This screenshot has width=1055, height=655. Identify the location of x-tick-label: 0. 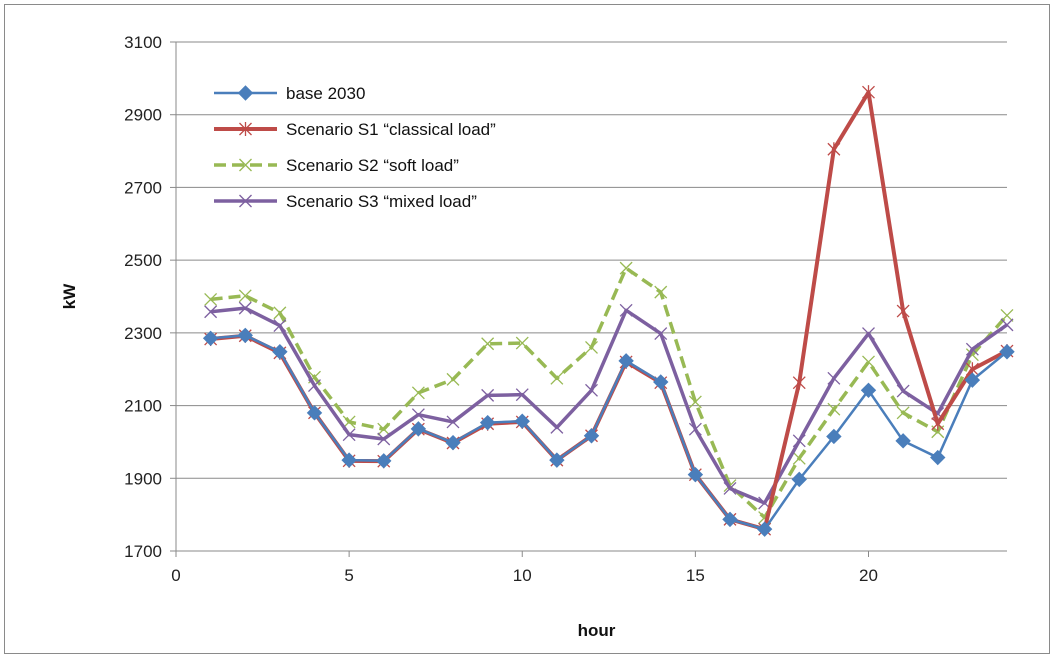
(175, 575).